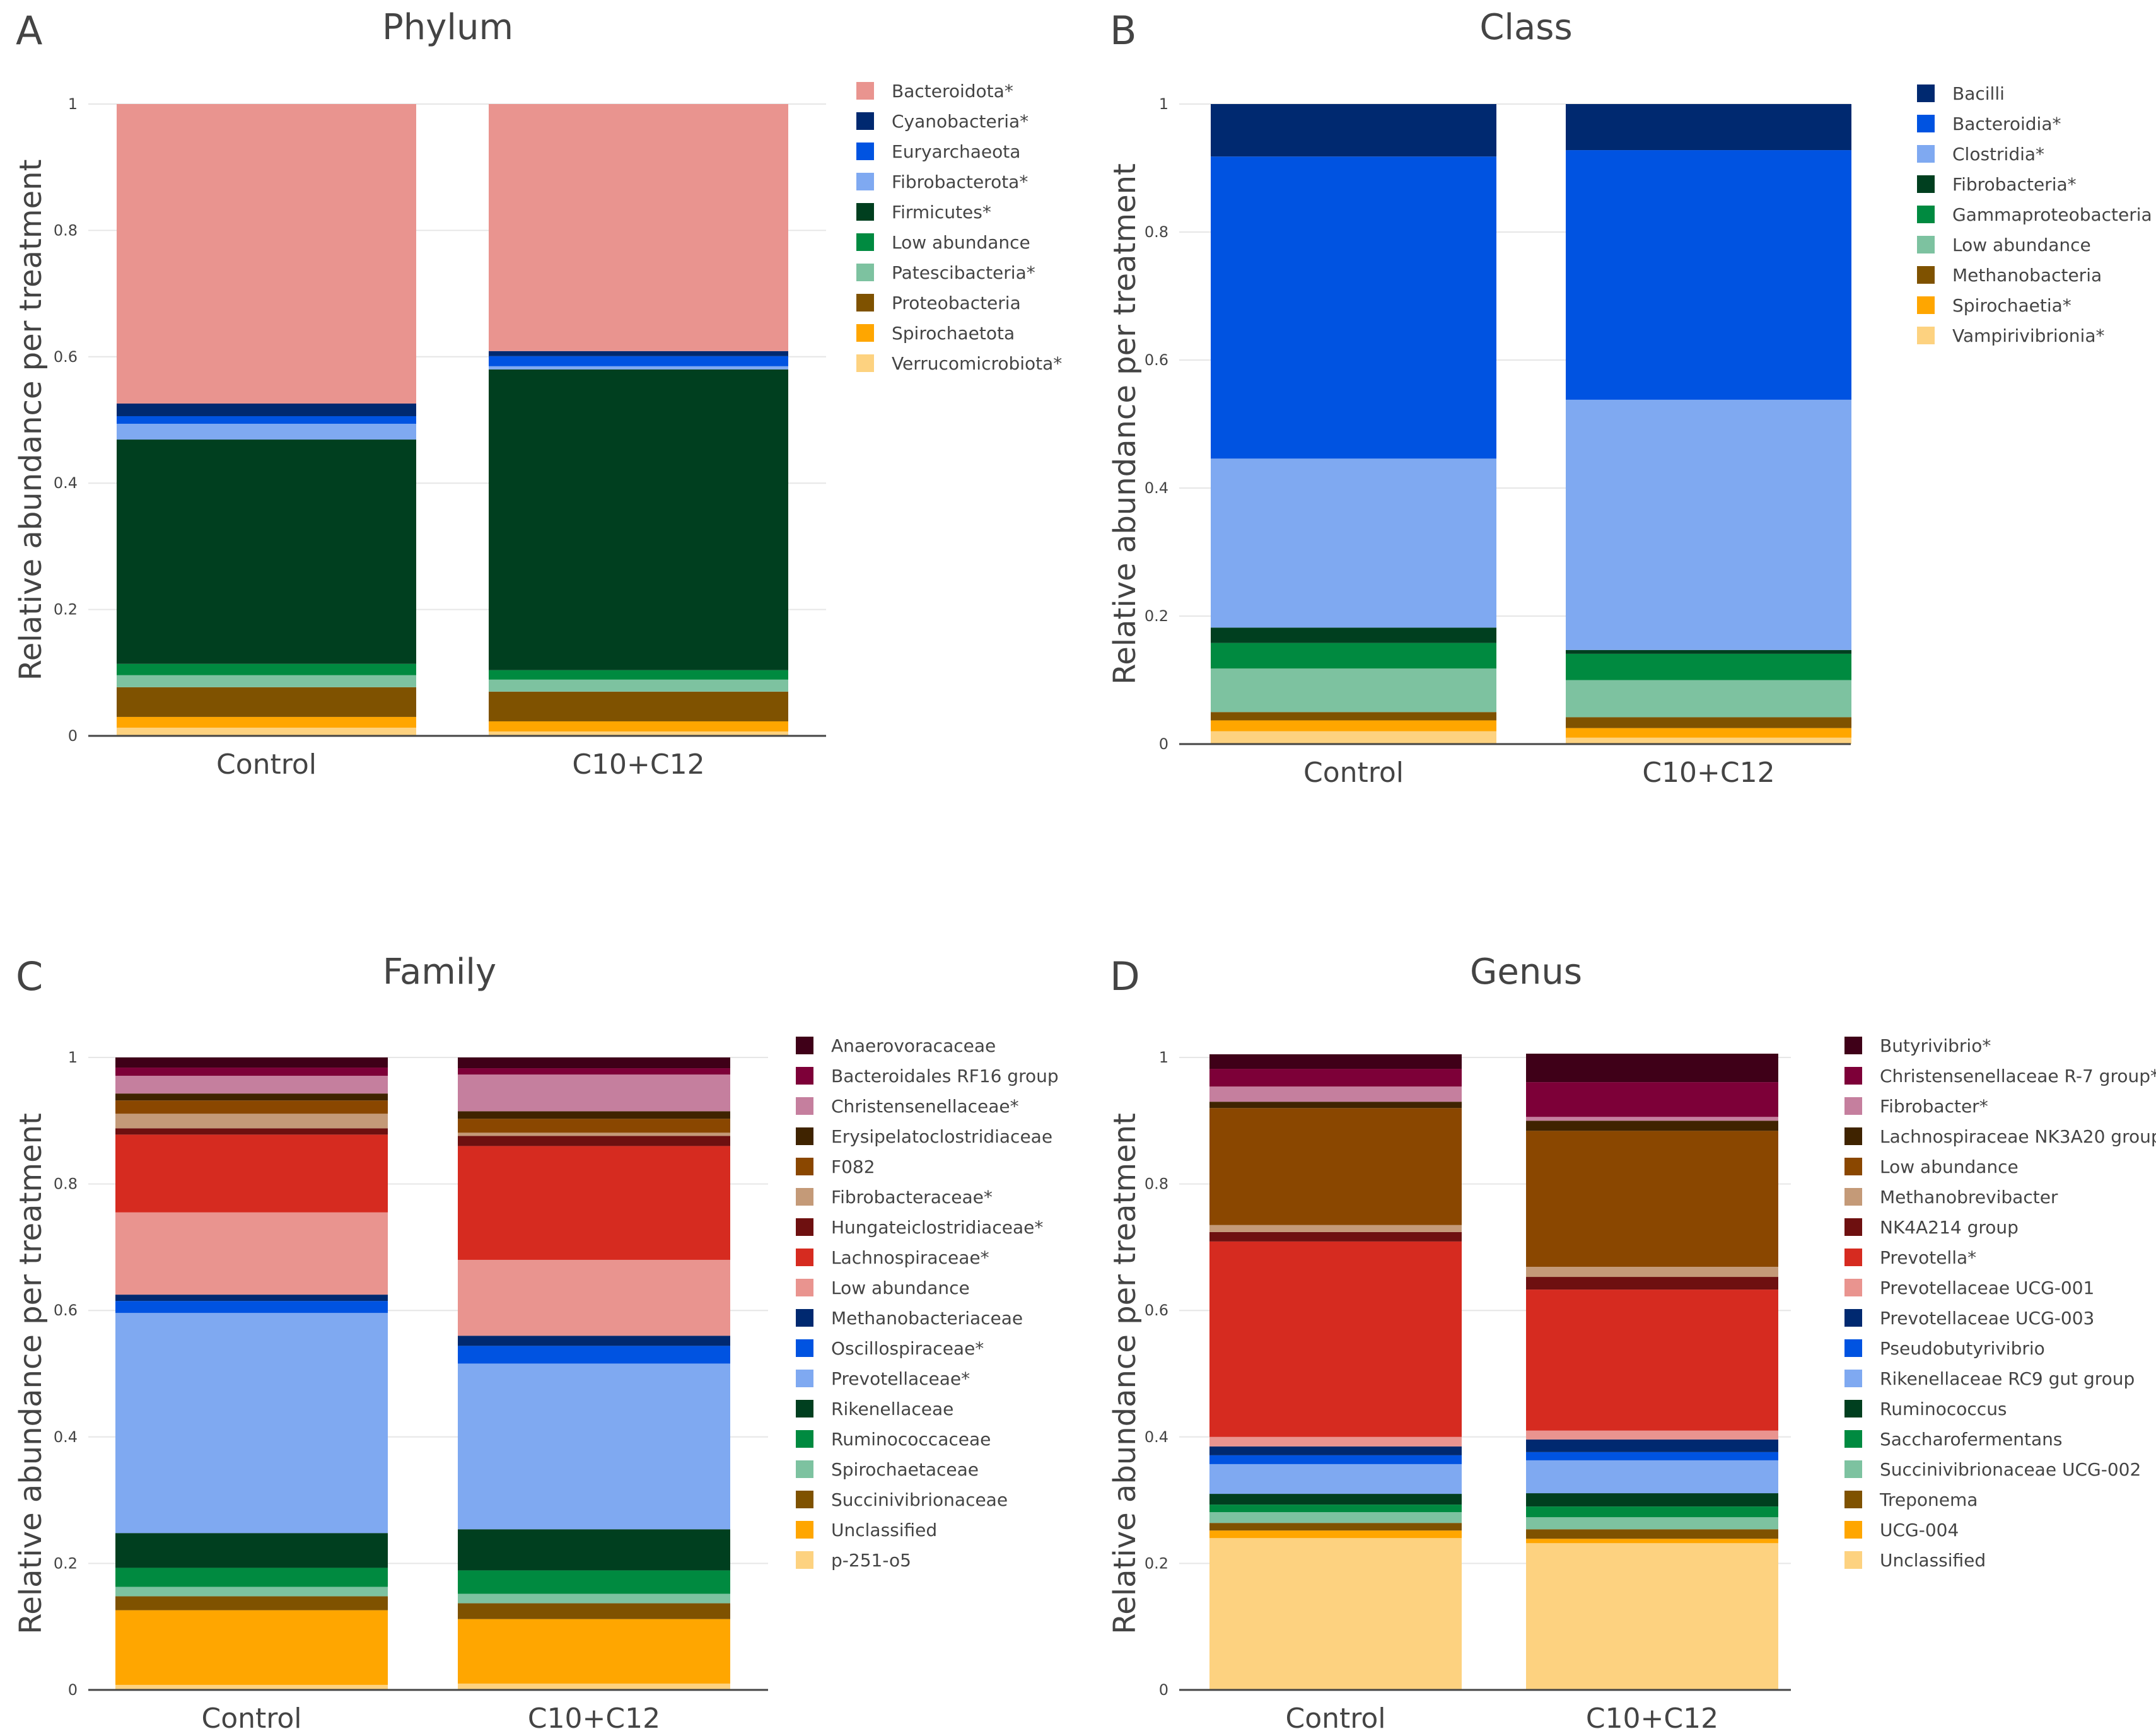  What do you see at coordinates (1979, 93) in the screenshot?
I see `legend-label: Bacilli` at bounding box center [1979, 93].